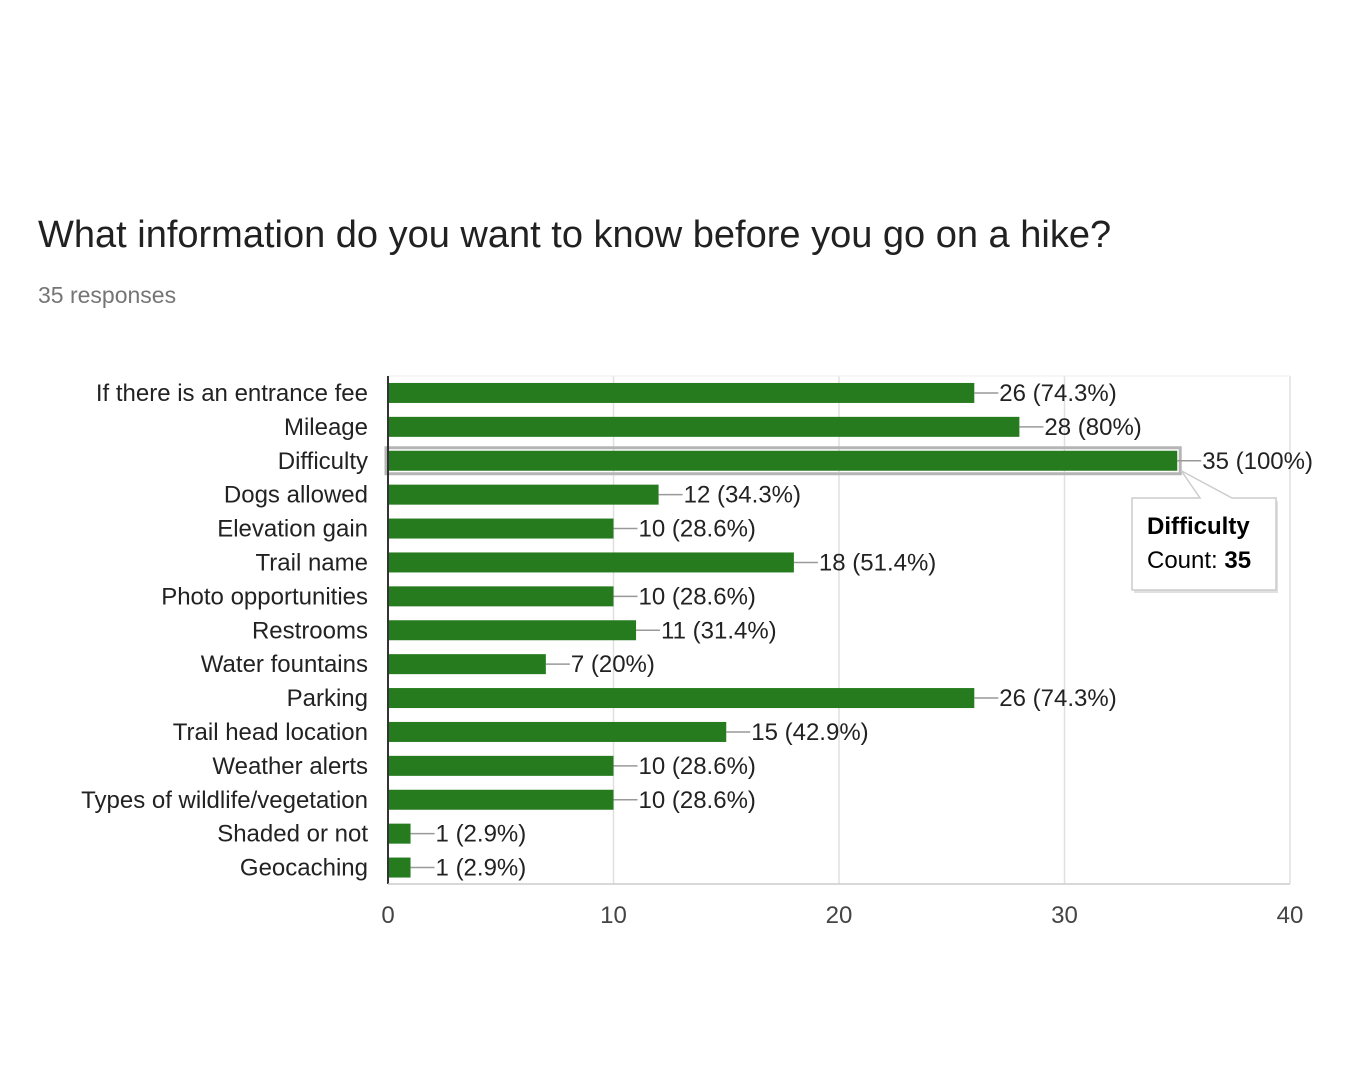 Image resolution: width=1351 pixels, height=1081 pixels. What do you see at coordinates (1092, 427) in the screenshot?
I see `value-label: 28 (80%)` at bounding box center [1092, 427].